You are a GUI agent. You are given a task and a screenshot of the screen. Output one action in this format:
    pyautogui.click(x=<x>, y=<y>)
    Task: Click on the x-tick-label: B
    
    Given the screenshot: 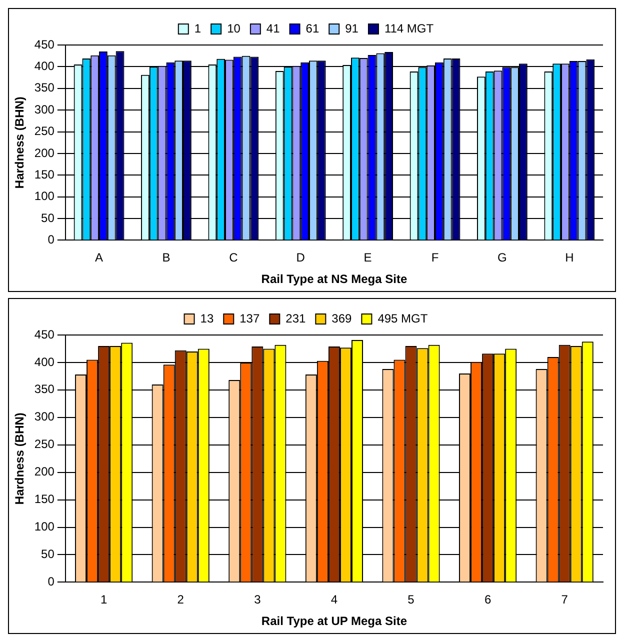 What is the action you would take?
    pyautogui.click(x=166, y=257)
    